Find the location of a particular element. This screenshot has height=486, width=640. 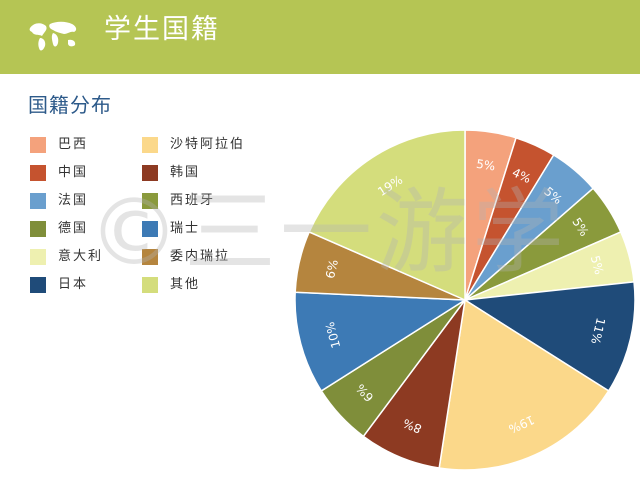

legend-item: 意大利 is located at coordinates (66, 257).